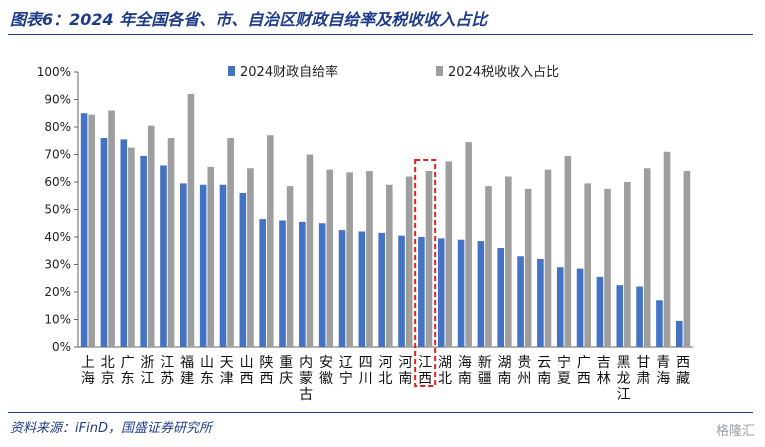  What do you see at coordinates (306, 363) in the screenshot?
I see `x-tick-label: 内` at bounding box center [306, 363].